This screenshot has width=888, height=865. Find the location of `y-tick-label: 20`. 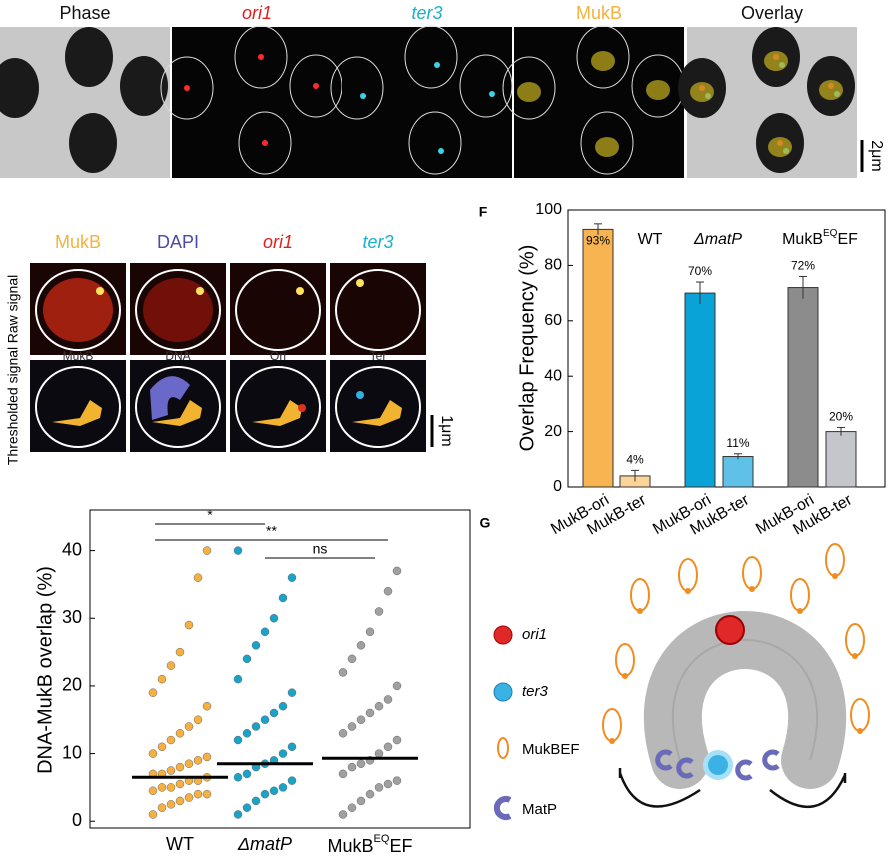

y-tick-label: 20 is located at coordinates (553, 431).